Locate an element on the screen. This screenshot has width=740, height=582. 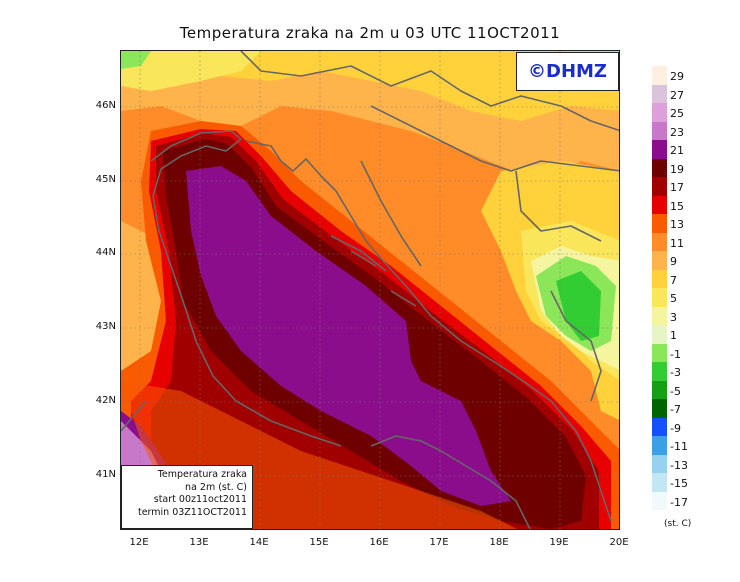
lat-label-42n: 42N is located at coordinates (105, 400).